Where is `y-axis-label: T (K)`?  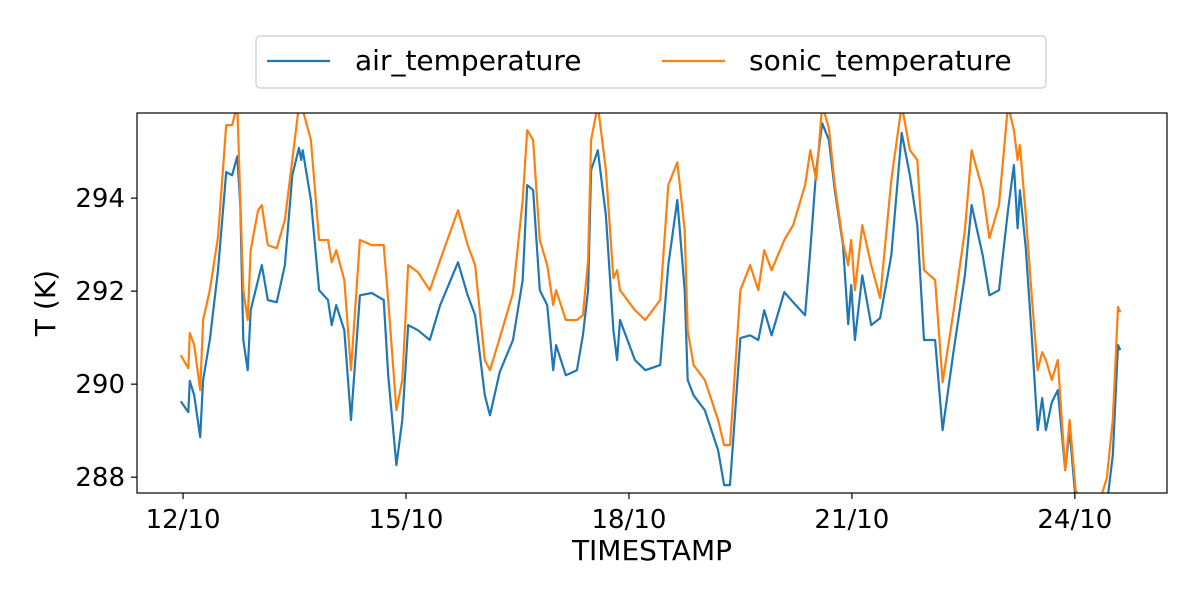
y-axis-label: T (K) is located at coordinates (45, 303).